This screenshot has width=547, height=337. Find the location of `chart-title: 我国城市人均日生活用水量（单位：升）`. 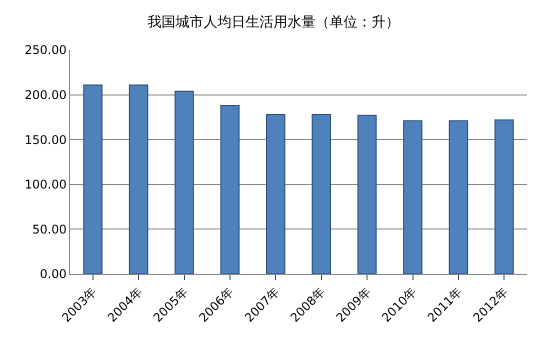

chart-title: 我国城市人均日生活用水量（单位：升） is located at coordinates (274, 22).